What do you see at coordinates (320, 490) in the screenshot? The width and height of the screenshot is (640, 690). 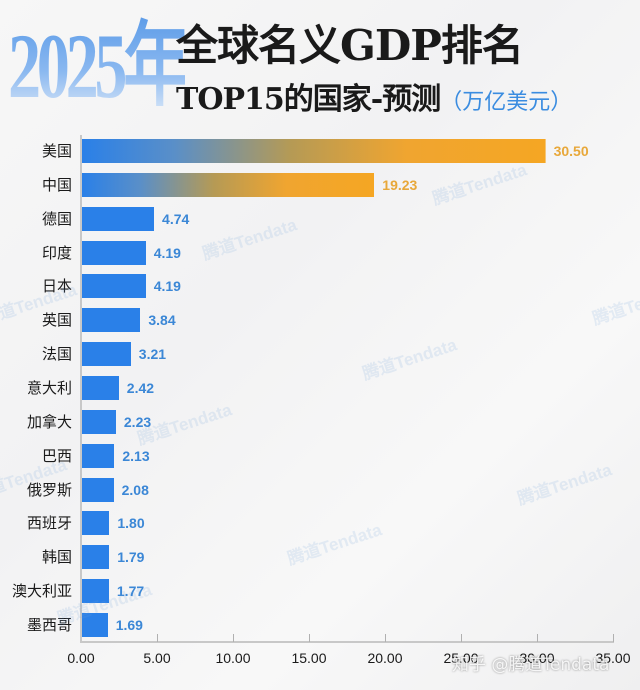 I see `bar-row: 俄罗斯 2.08` at bounding box center [320, 490].